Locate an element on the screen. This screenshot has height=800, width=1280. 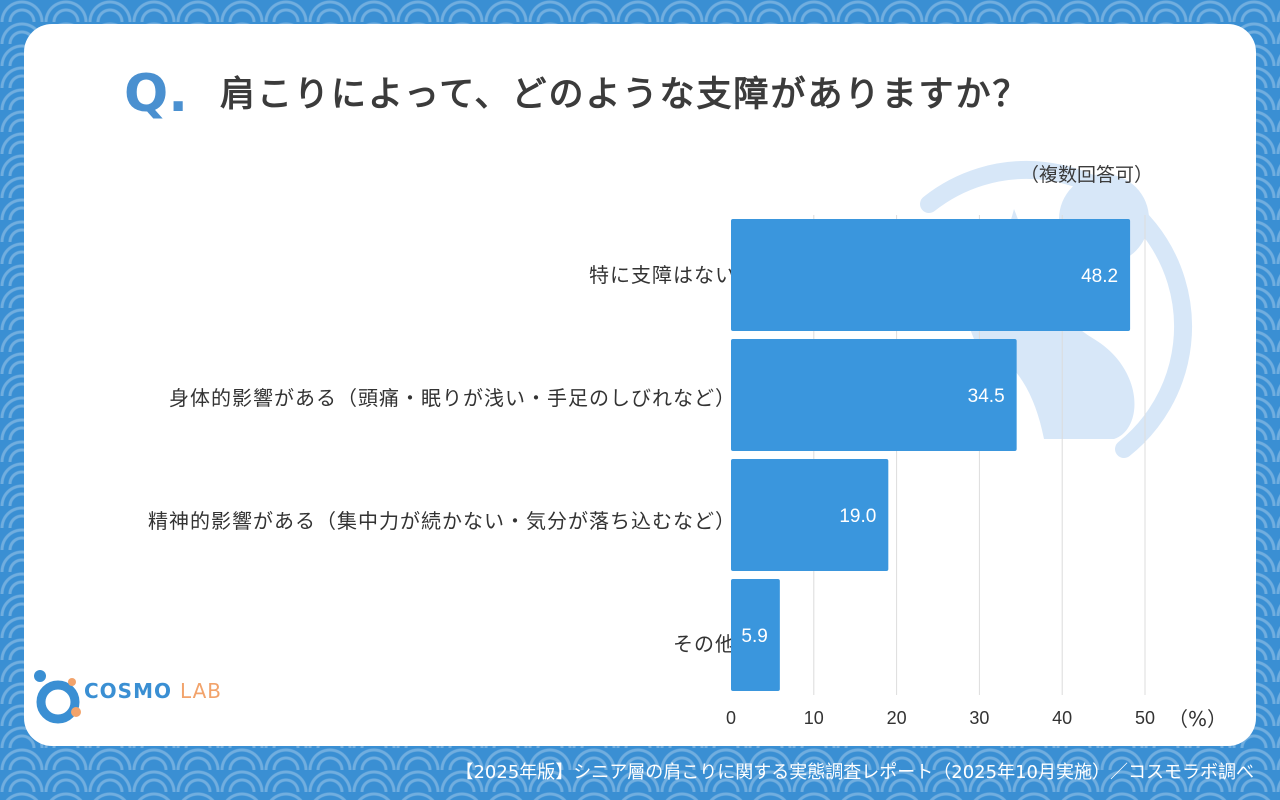
multiple-answer-note: （複数回答可） is located at coordinates (1087, 175).